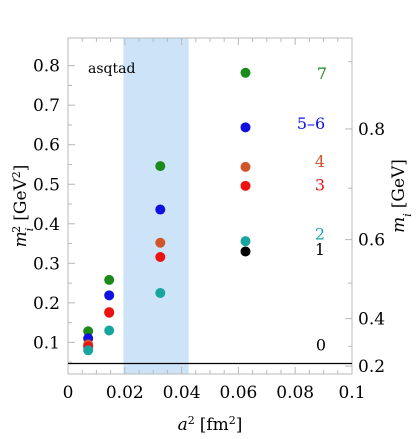 This screenshot has width=417, height=439. Describe the element at coordinates (210, 425) in the screenshot. I see `x-axis-label: a2 [fm2]` at that location.